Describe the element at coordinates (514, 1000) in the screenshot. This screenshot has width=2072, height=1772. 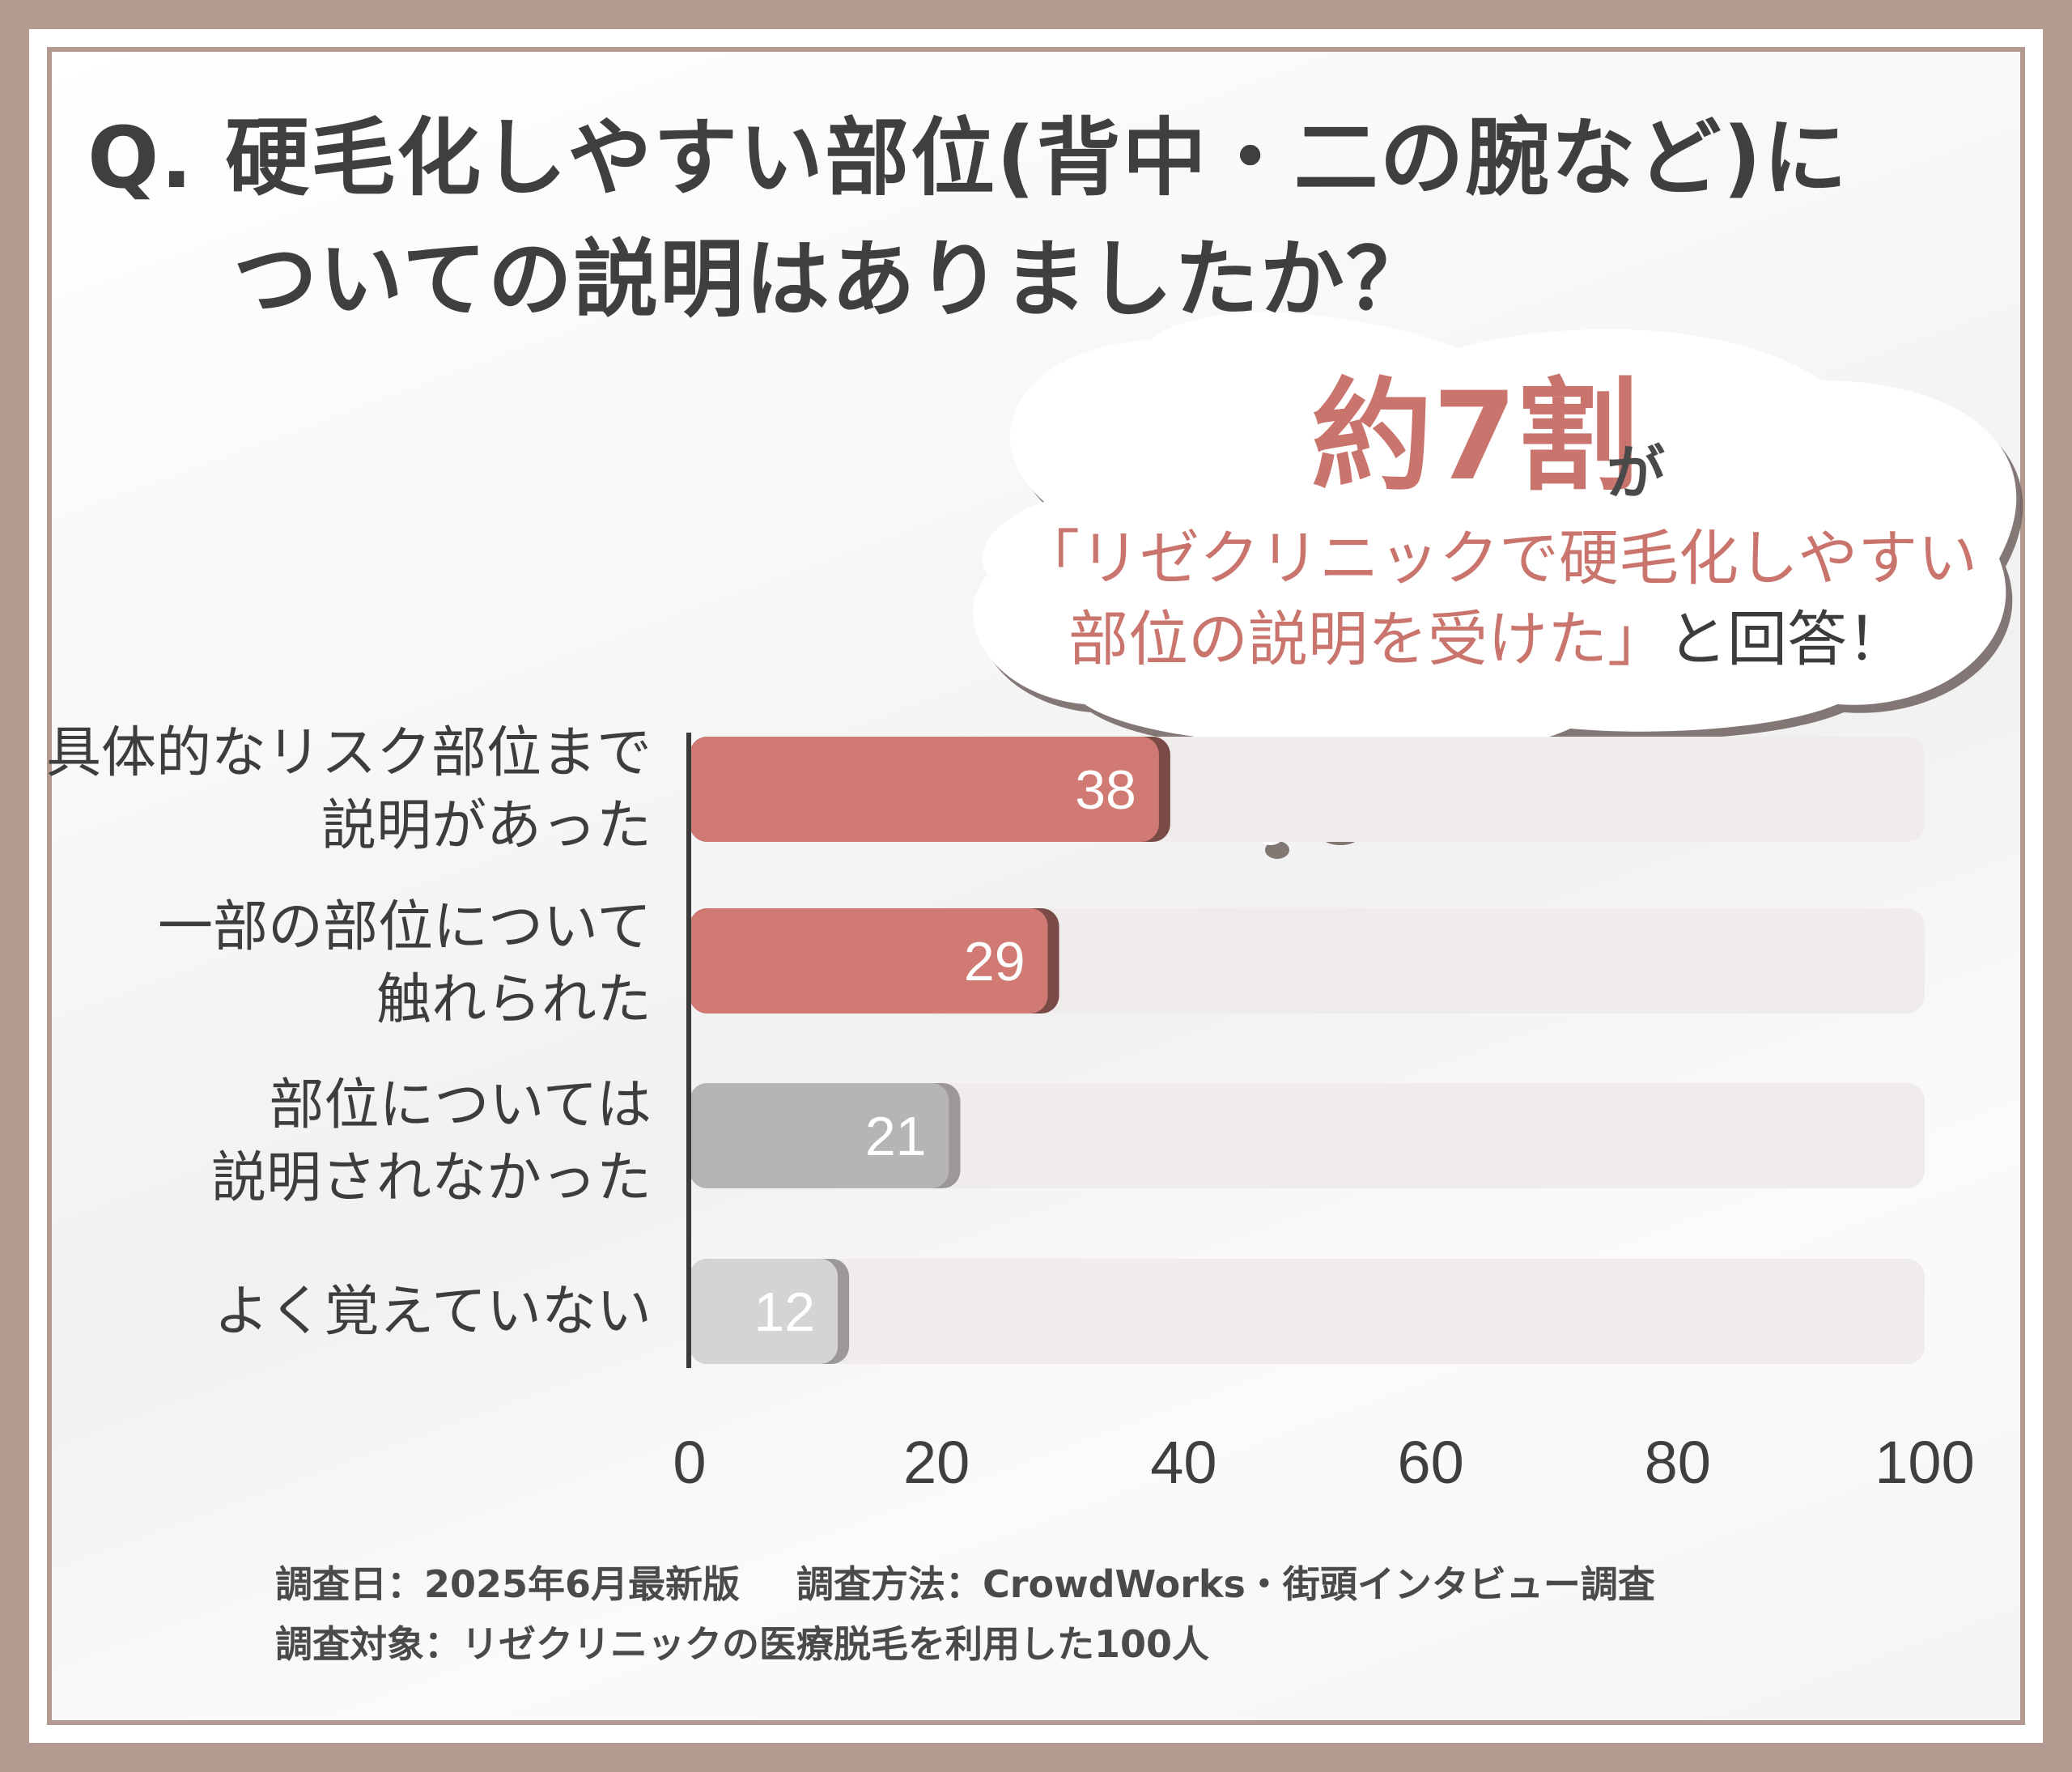
I see `category-label: 触れられた` at that location.